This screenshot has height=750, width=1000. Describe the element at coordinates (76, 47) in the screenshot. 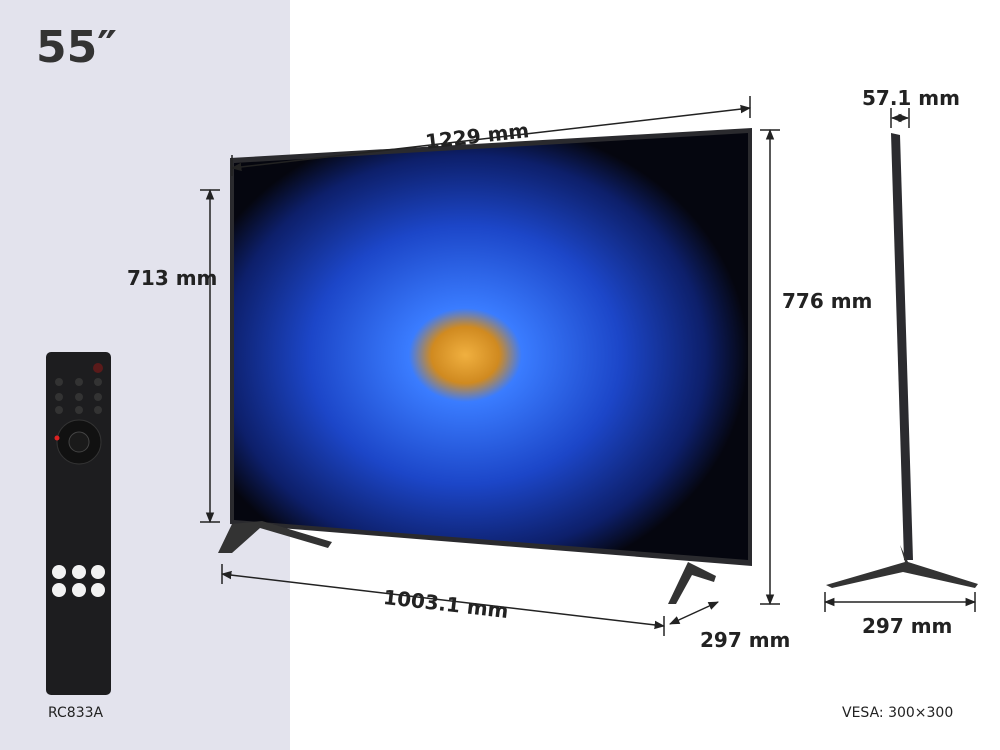

I see `screen-size-label: 55″` at that location.